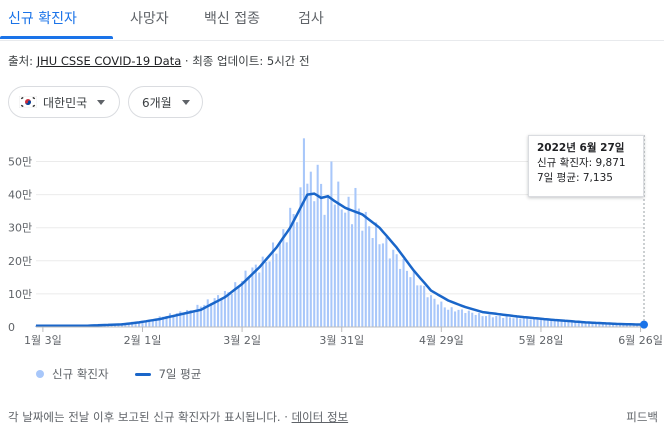 The image size is (664, 434). Describe the element at coordinates (109, 61) in the screenshot. I see `source-link: JHU CSSE COVID-19 Data` at that location.